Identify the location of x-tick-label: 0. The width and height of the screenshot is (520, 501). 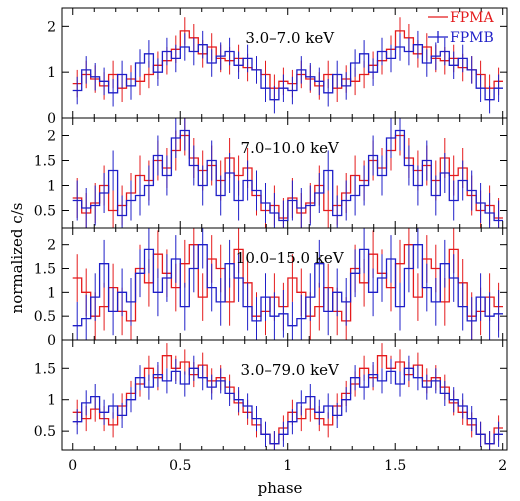
(72, 466).